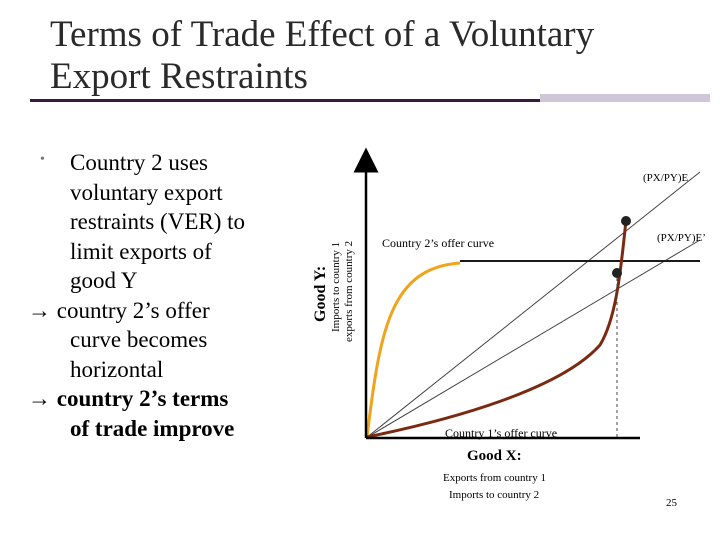 The image size is (720, 540). What do you see at coordinates (438, 243) in the screenshot?
I see `country2-curve-label: Country 2’s offer curve` at bounding box center [438, 243].